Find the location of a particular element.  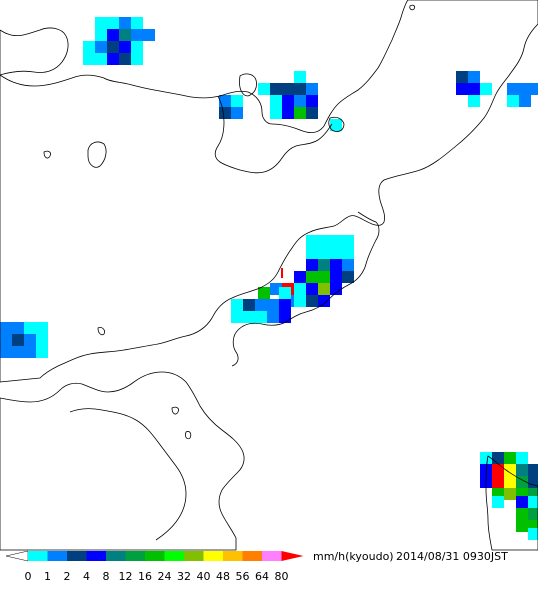

location-marker is located at coordinates (282, 273).